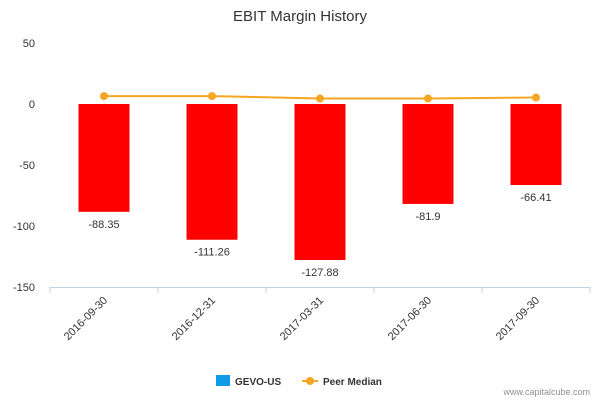 This screenshot has width=600, height=400. Describe the element at coordinates (299, 381) in the screenshot. I see `legend: GEVO-US Peer Median` at that location.